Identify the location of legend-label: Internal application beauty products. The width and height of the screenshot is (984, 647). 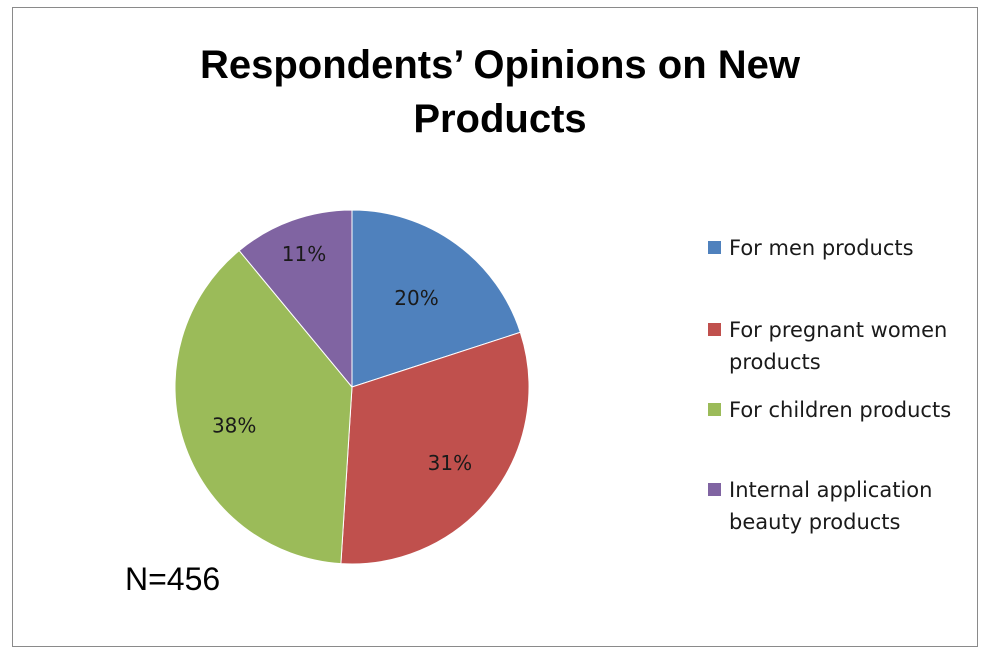
(831, 506).